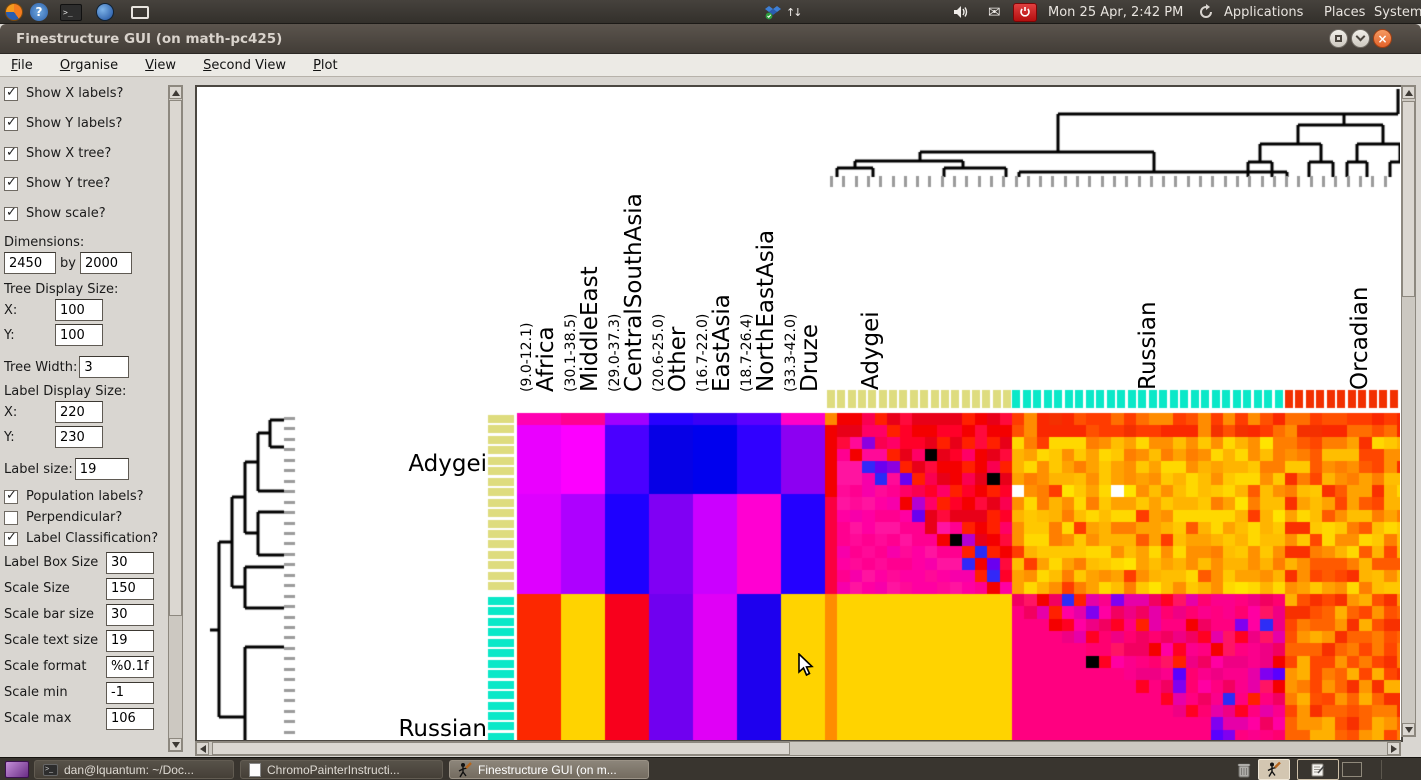 The image size is (1421, 780). What do you see at coordinates (79, 437) in the screenshot?
I see `label-display-y-input` at bounding box center [79, 437].